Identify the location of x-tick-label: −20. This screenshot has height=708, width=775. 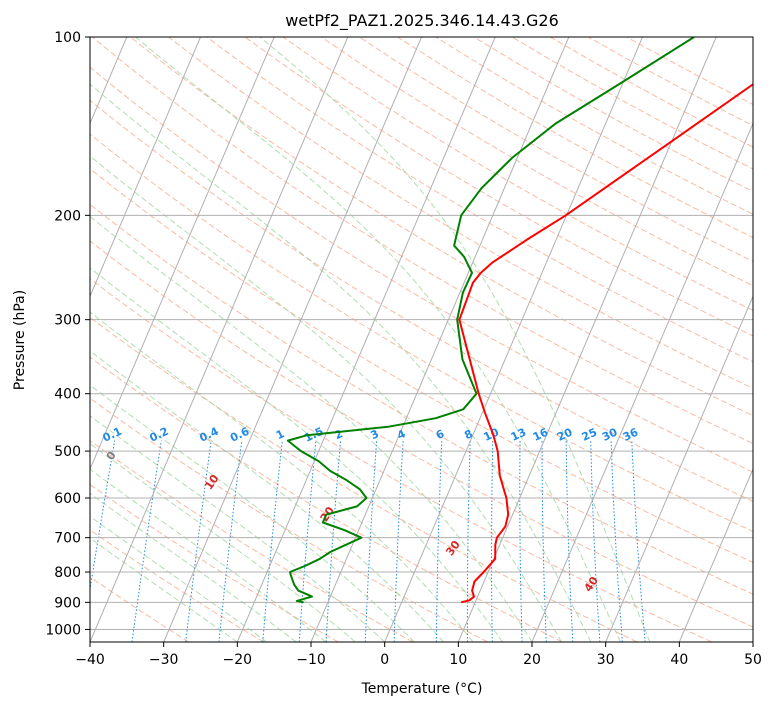
(238, 660).